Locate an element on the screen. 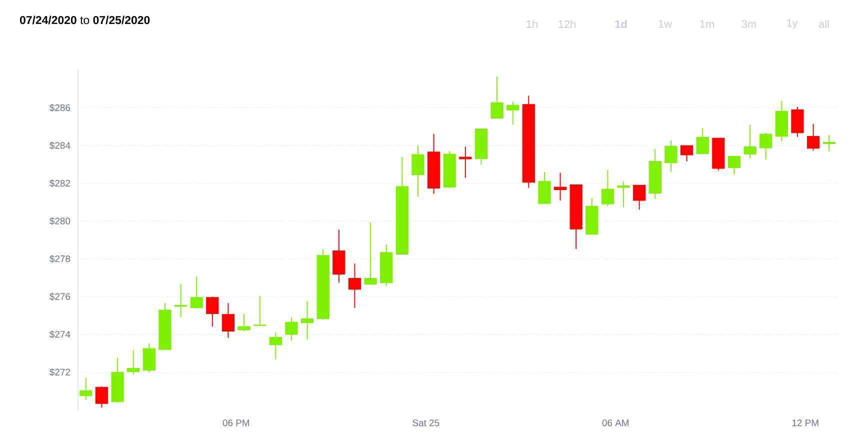 The image size is (861, 439). x-tick-label: 06 PM is located at coordinates (236, 423).